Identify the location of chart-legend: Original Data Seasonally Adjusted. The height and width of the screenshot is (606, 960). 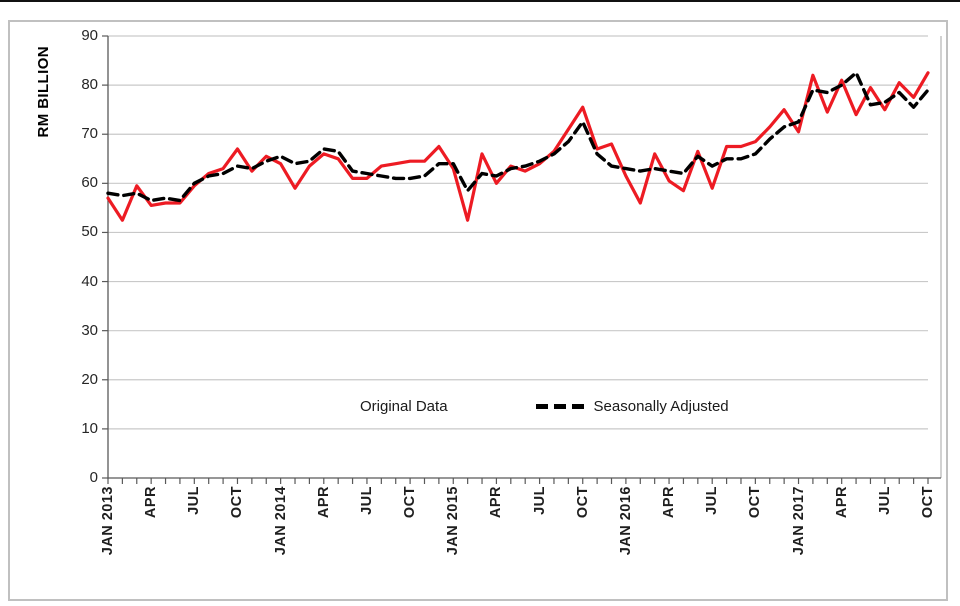
(510, 406).